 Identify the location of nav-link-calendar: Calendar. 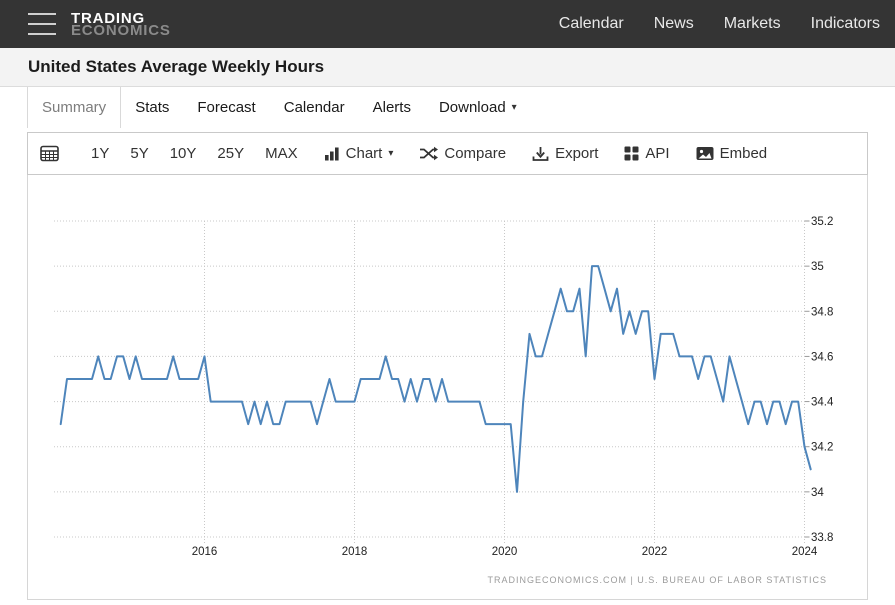
(591, 23).